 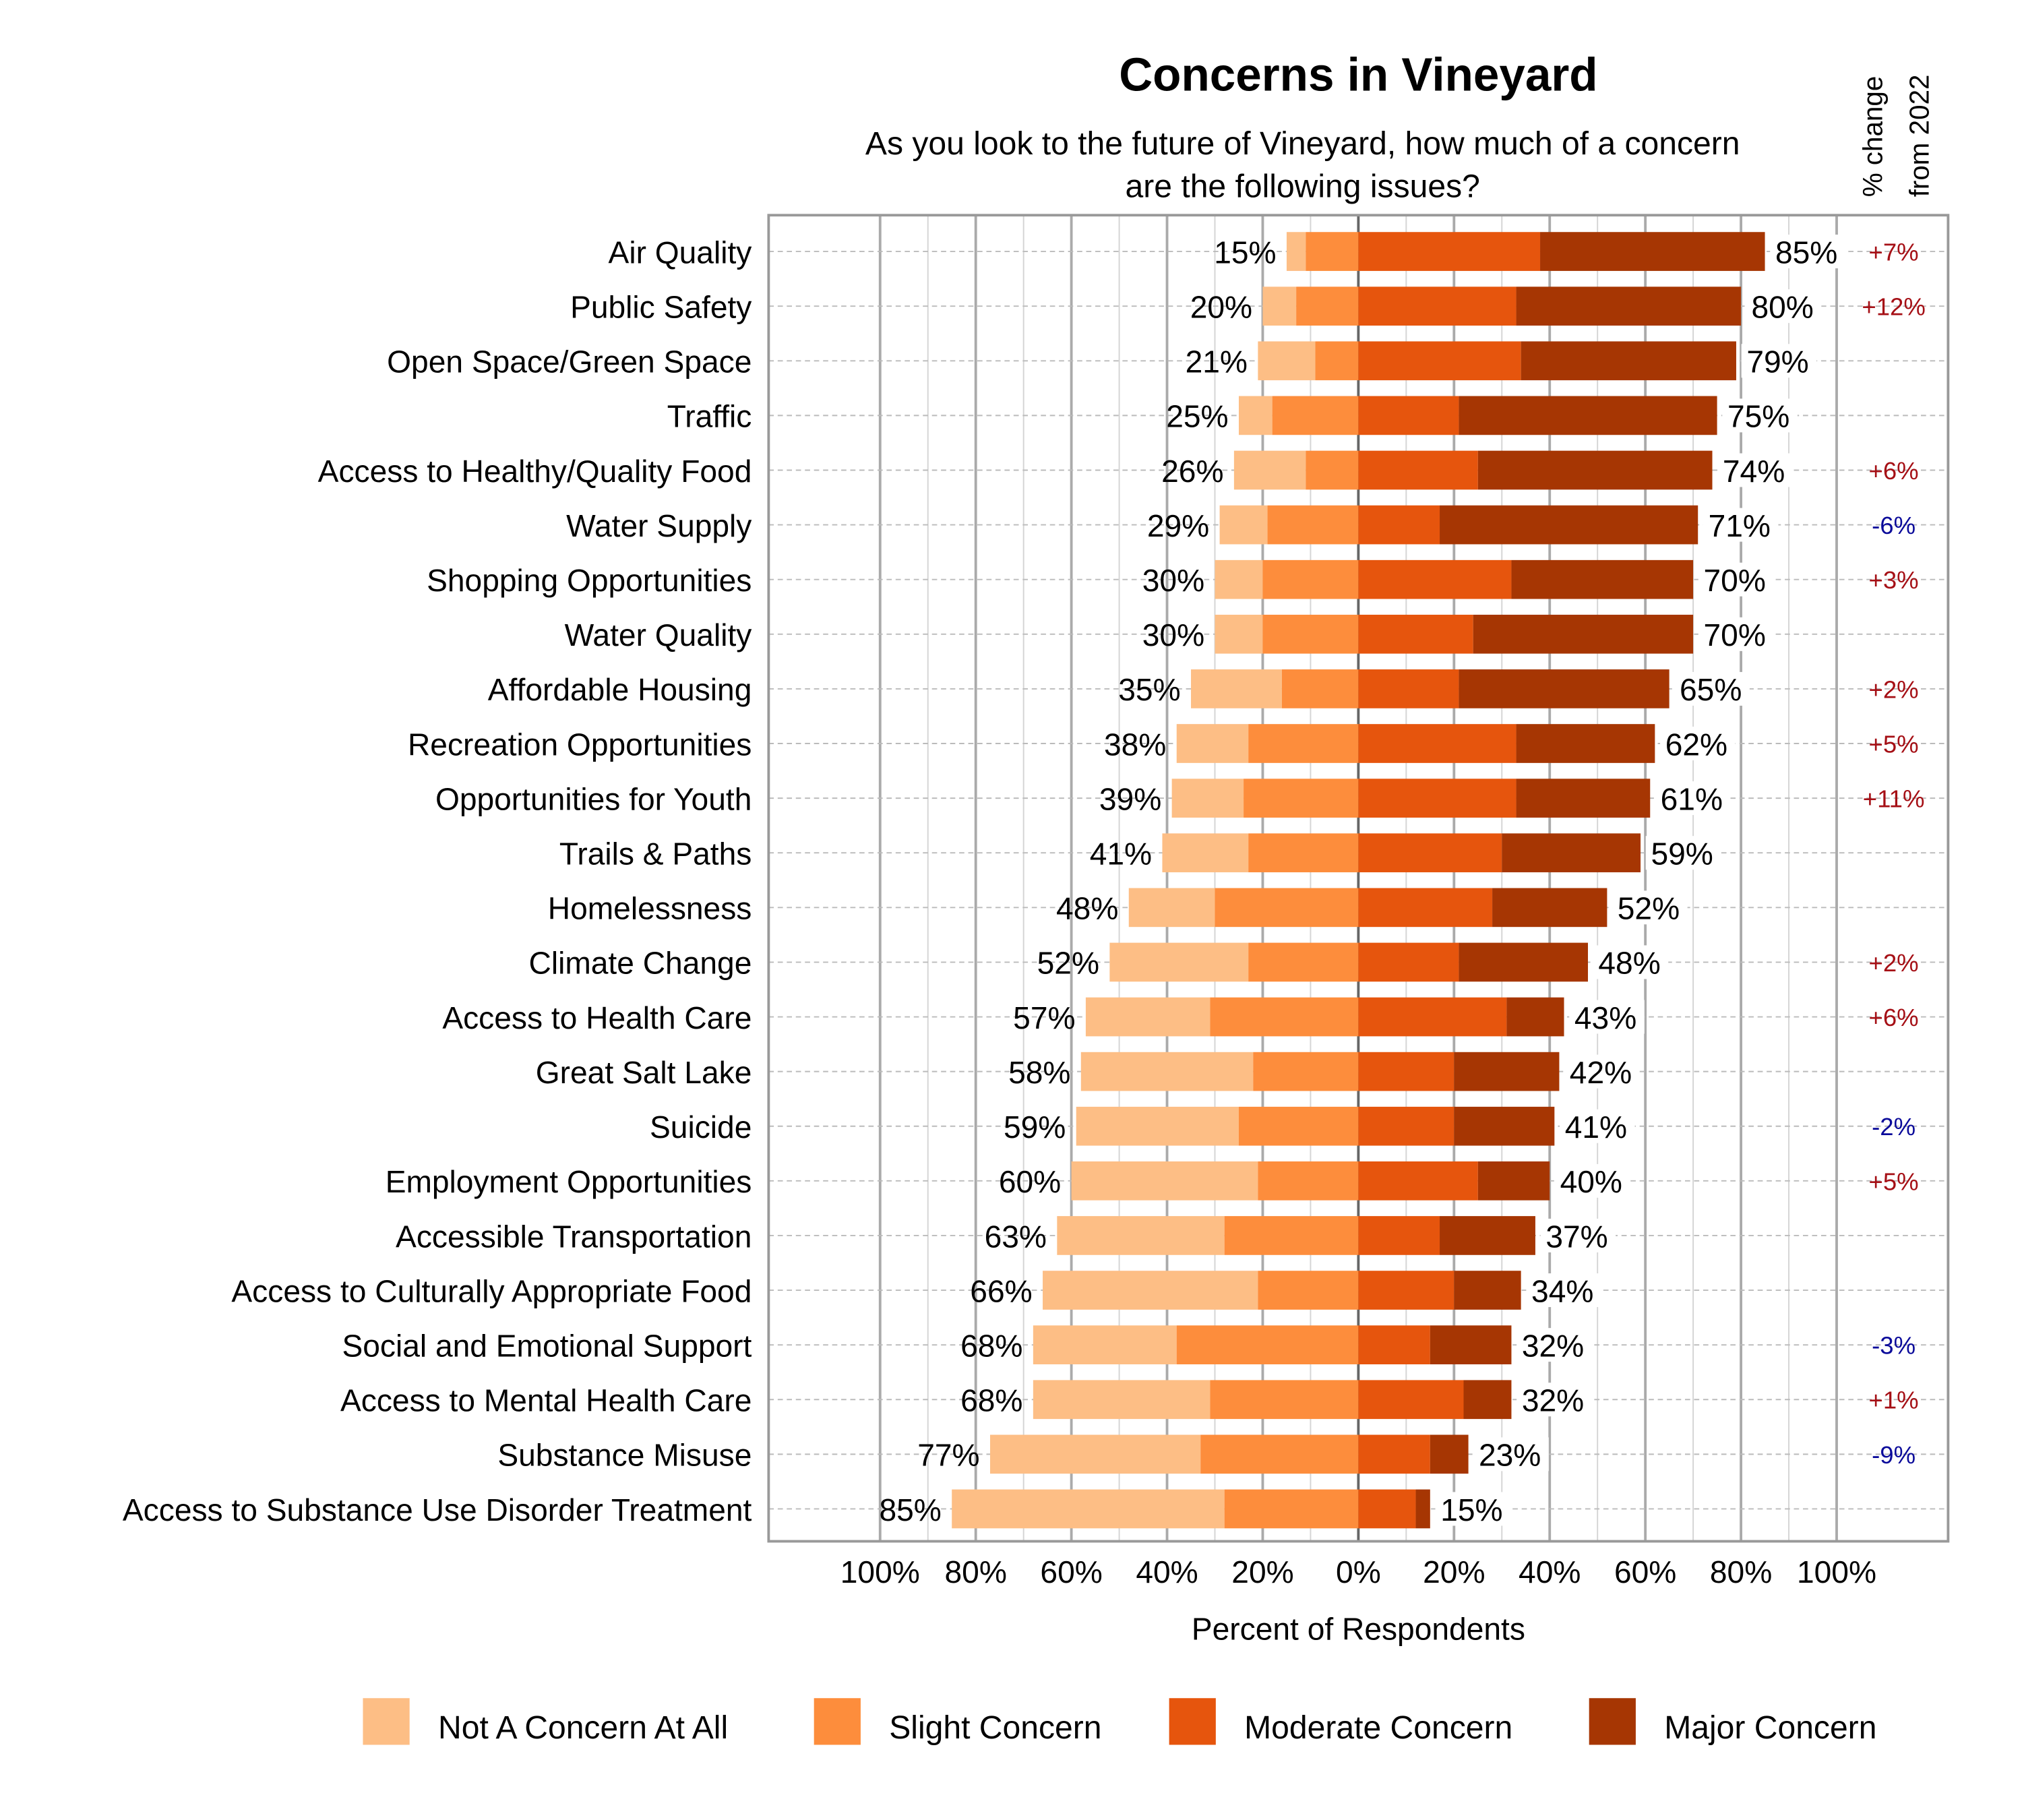 What do you see at coordinates (1178, 525) in the screenshot?
I see `negative-total-label: 29%` at bounding box center [1178, 525].